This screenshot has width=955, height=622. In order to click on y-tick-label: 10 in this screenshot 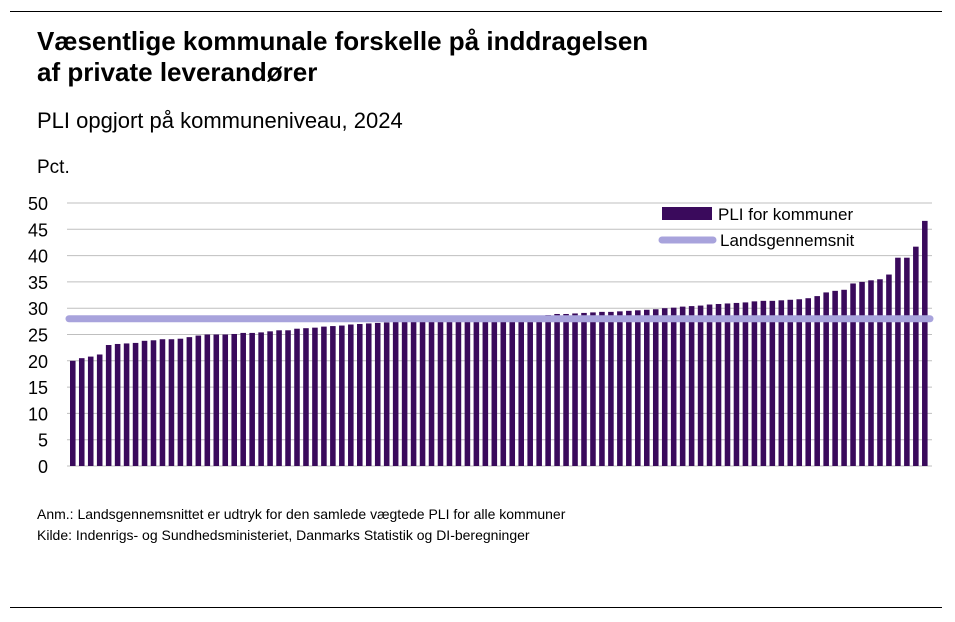, I will do `click(38, 414)`.